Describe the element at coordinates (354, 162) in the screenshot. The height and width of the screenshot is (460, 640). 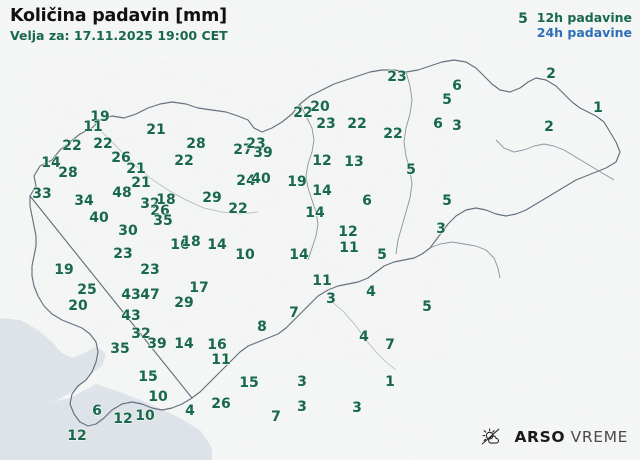
I see `station-value: 13` at that location.